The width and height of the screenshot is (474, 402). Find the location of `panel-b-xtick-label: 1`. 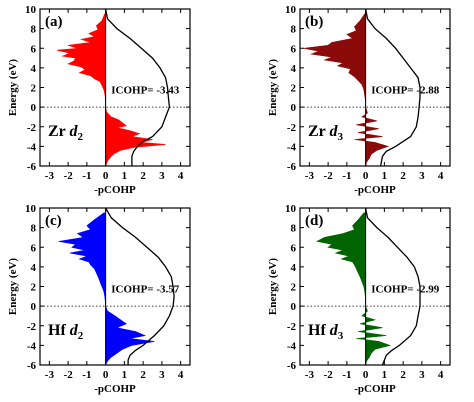

panel-b-xtick-label: 1 is located at coordinates (385, 176).